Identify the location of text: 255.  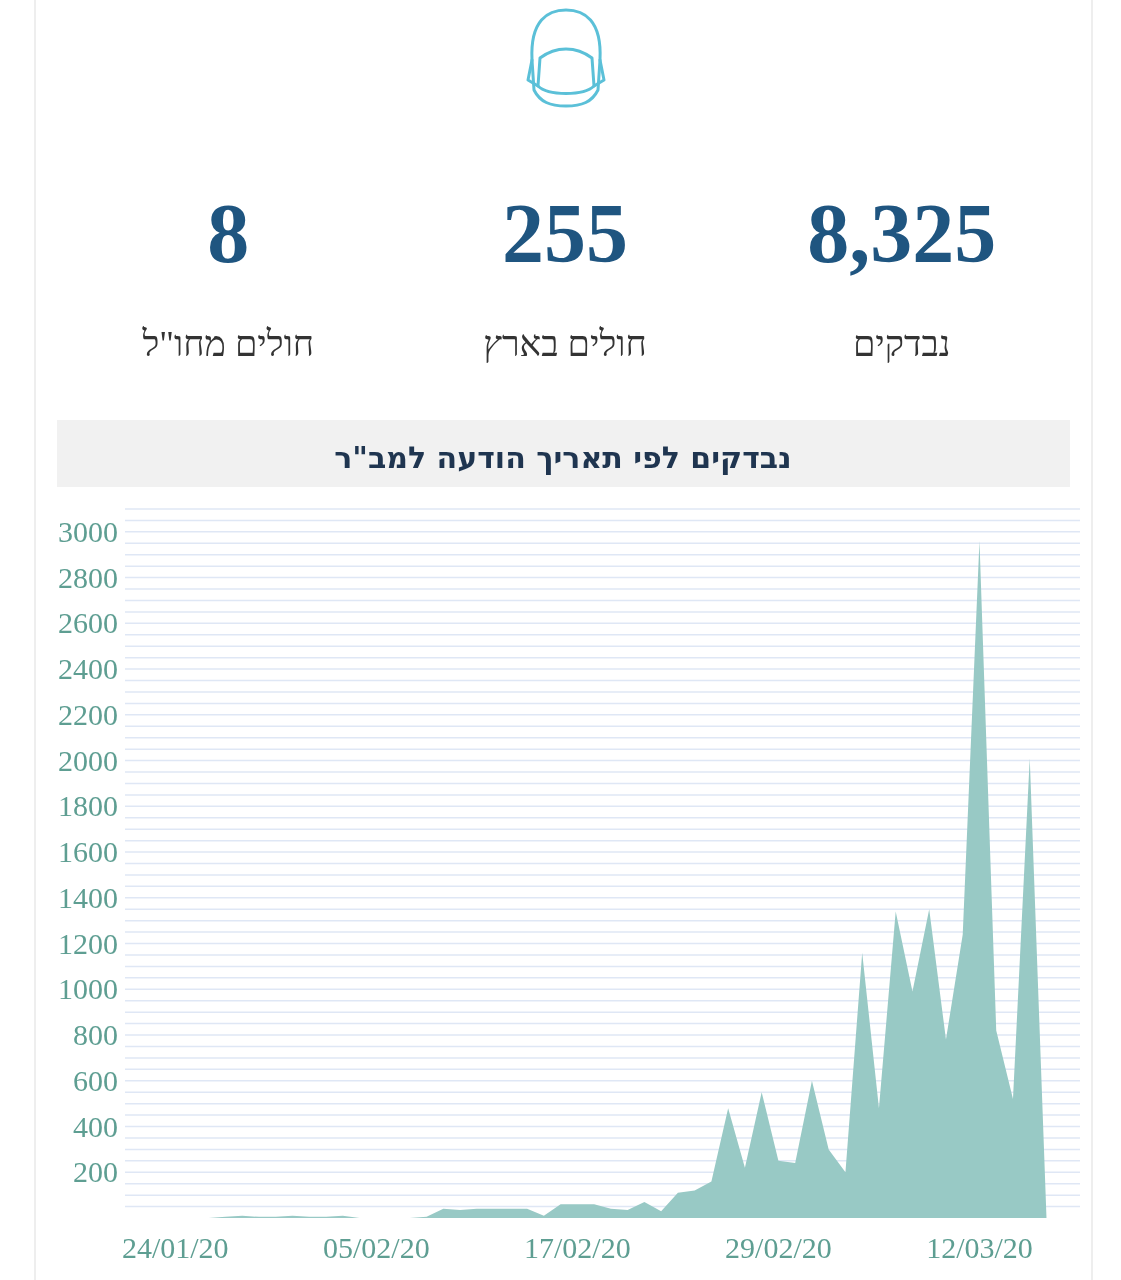
(565, 233).